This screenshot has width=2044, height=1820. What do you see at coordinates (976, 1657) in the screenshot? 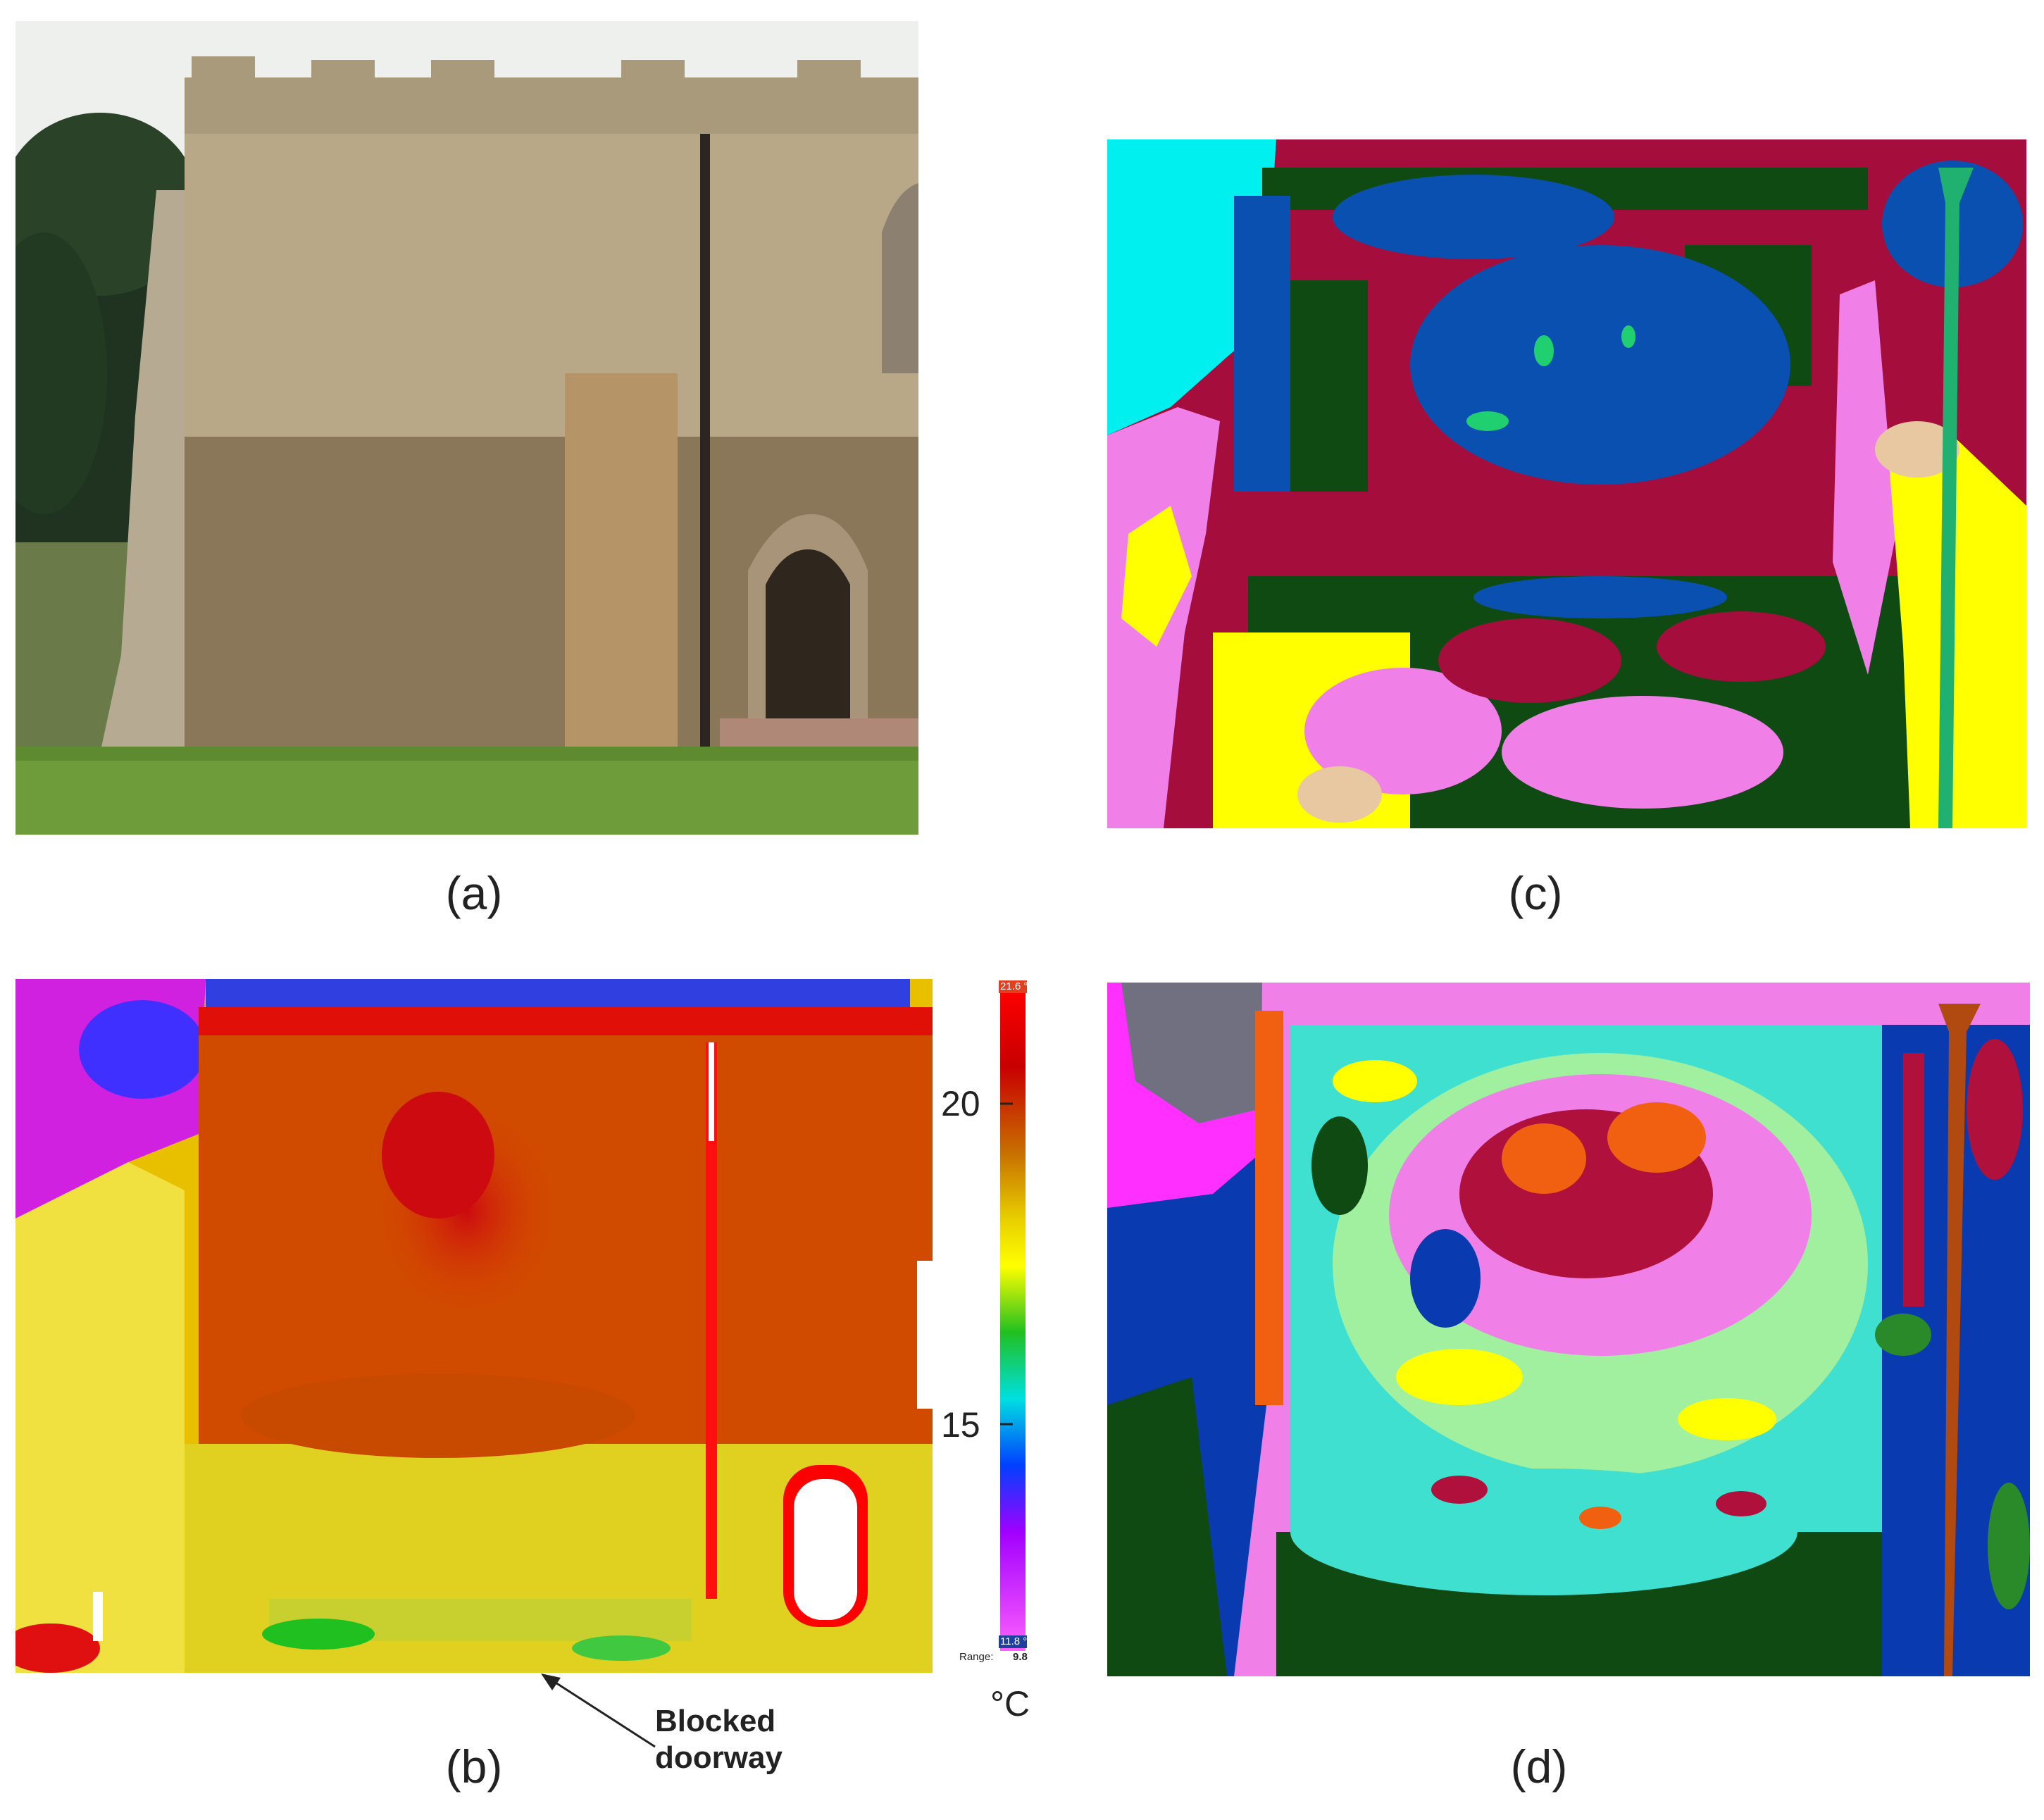
I see `scale-range-label: Range:` at bounding box center [976, 1657].